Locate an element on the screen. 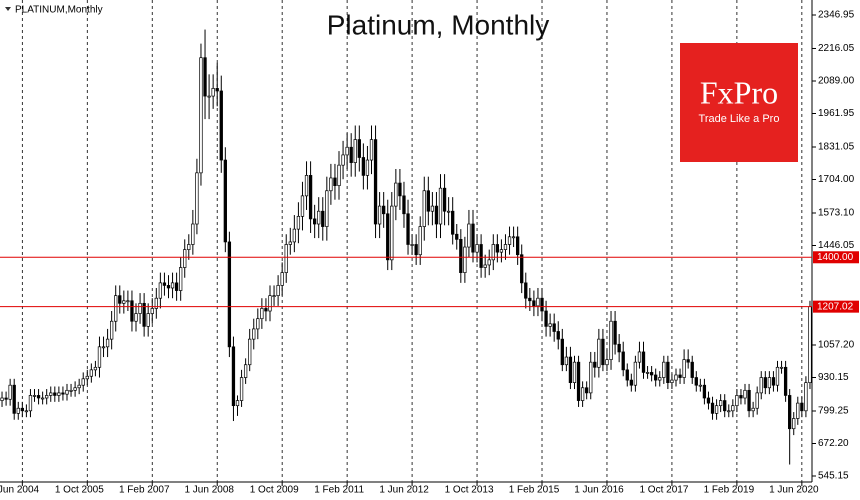 The height and width of the screenshot is (500, 860). y-tick-label: 545.15 is located at coordinates (833, 476).